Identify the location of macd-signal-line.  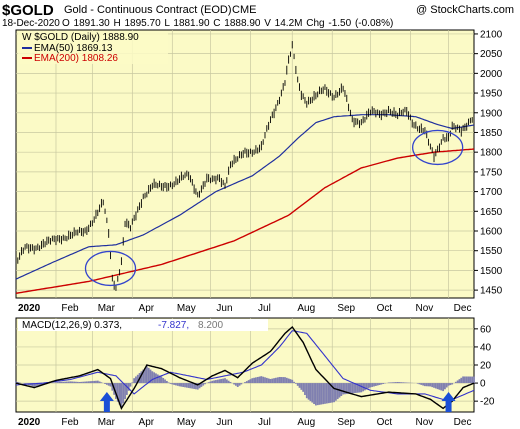
(245, 366).